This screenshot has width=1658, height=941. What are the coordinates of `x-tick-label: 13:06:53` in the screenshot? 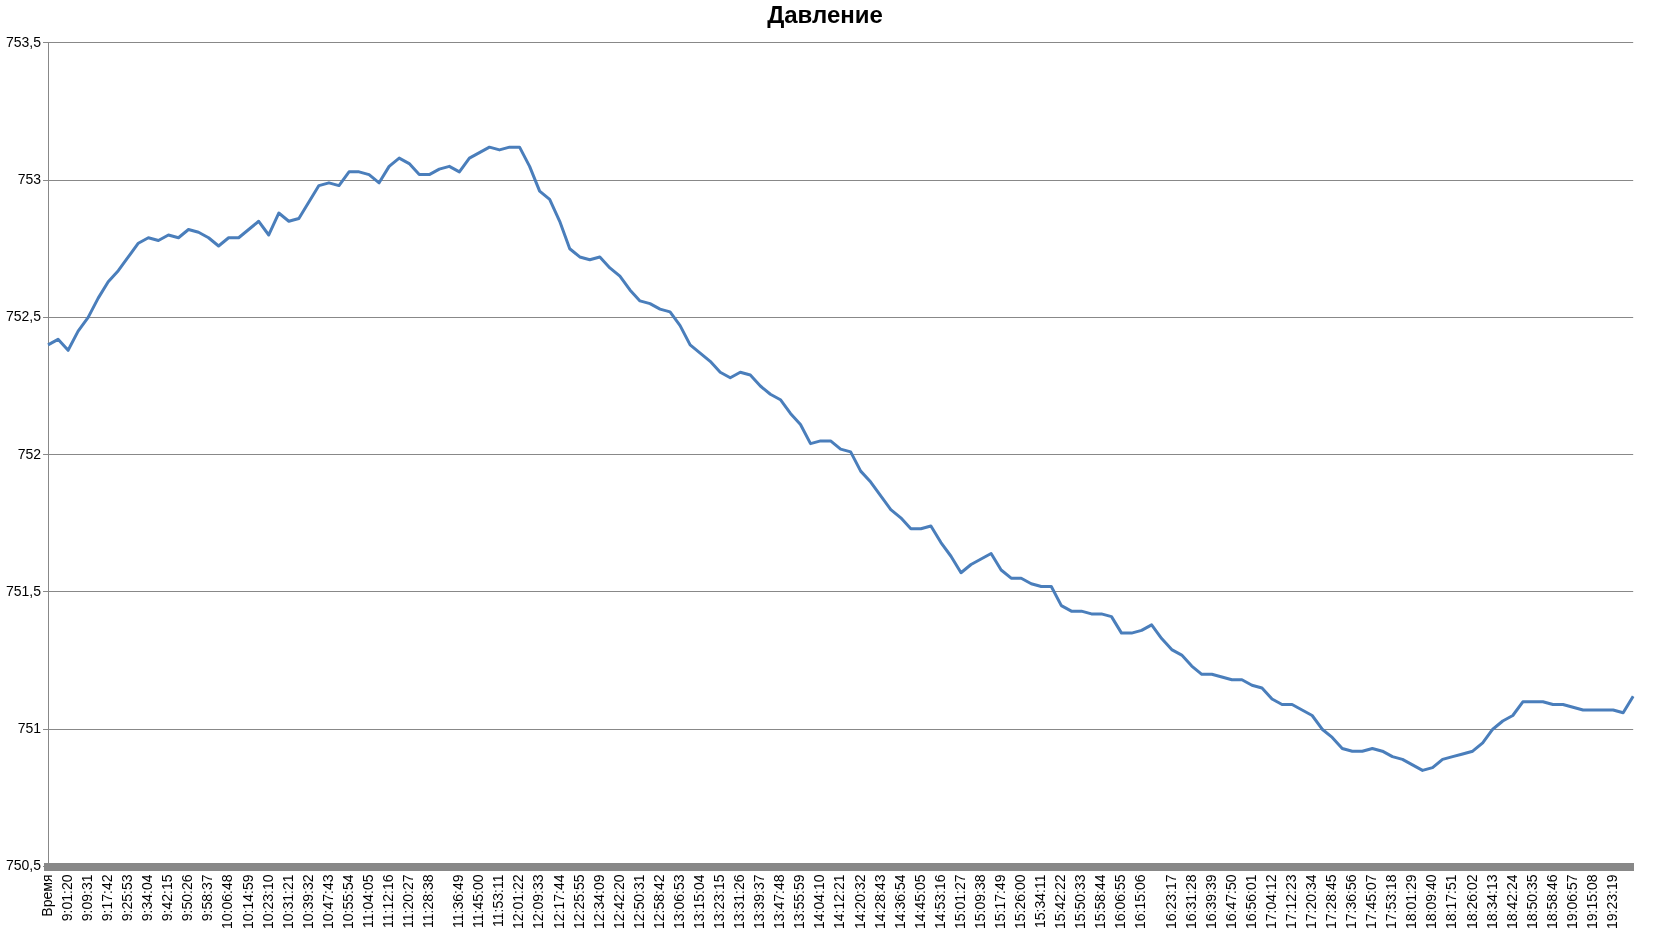 It's located at (678, 901).